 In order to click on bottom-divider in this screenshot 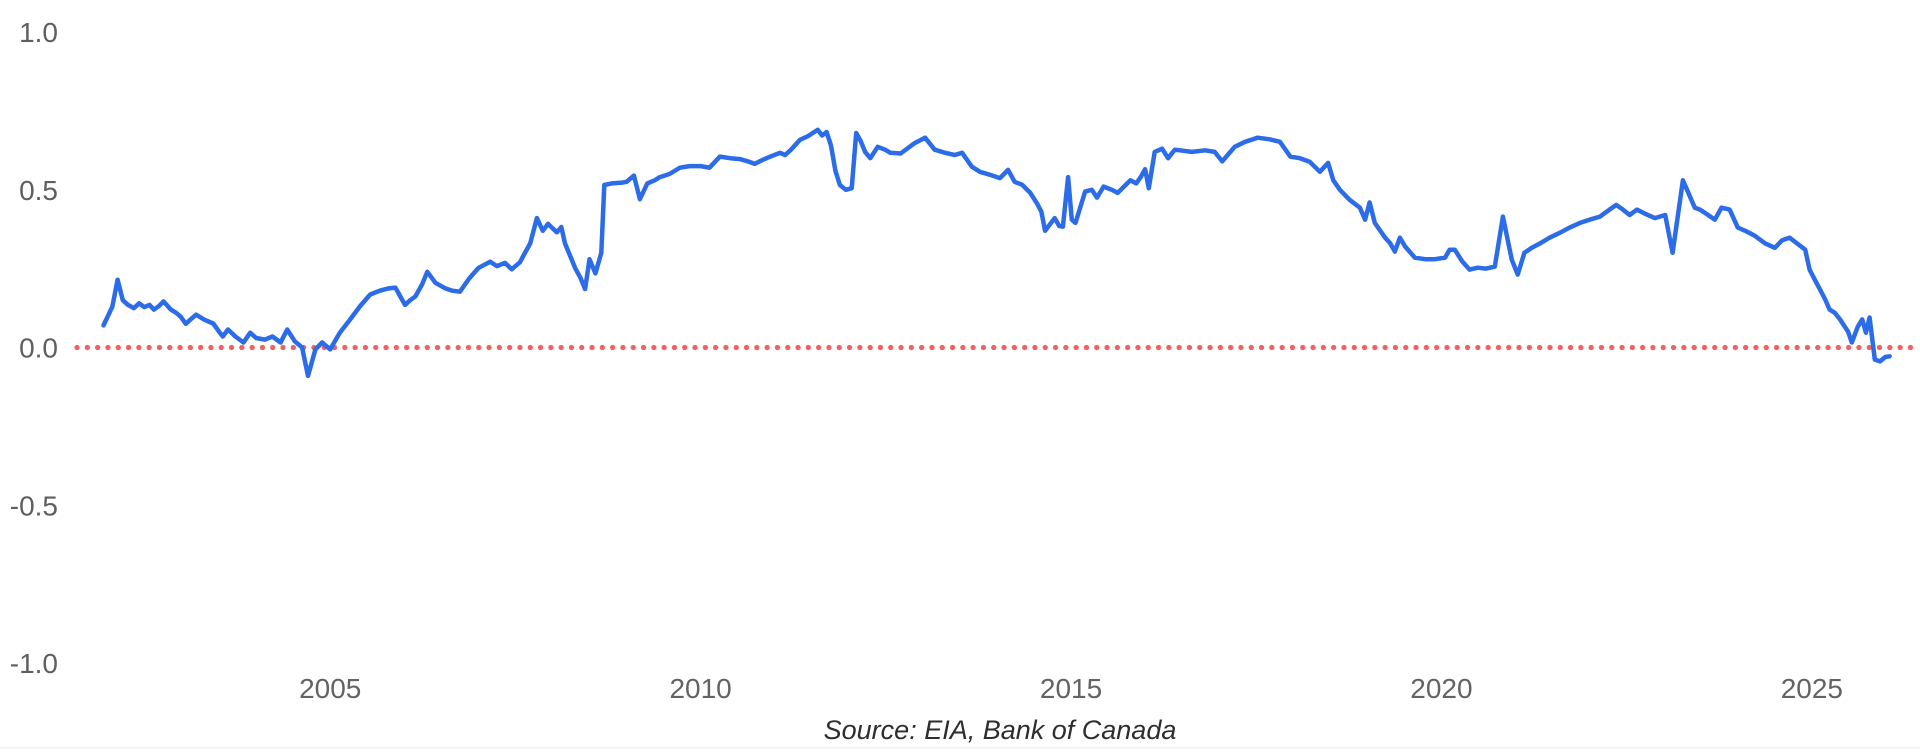, I will do `click(960, 748)`.